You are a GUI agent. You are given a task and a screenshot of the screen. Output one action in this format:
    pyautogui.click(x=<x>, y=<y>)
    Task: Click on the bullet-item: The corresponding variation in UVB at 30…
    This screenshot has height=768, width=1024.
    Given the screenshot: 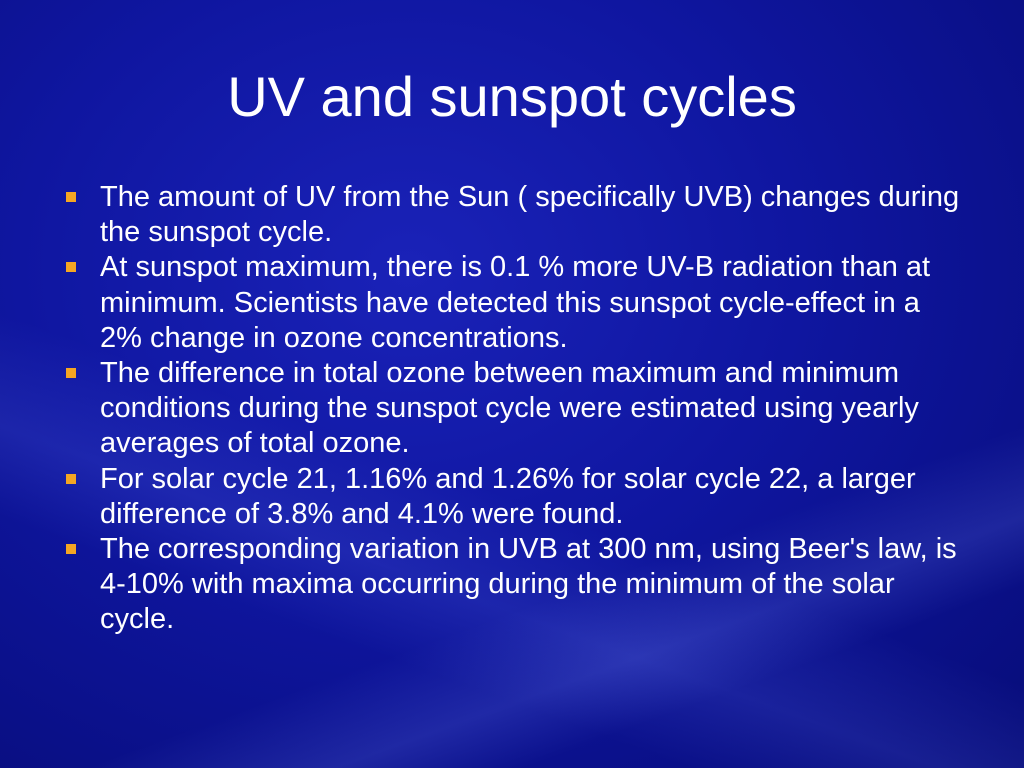 What is the action you would take?
    pyautogui.click(x=513, y=585)
    